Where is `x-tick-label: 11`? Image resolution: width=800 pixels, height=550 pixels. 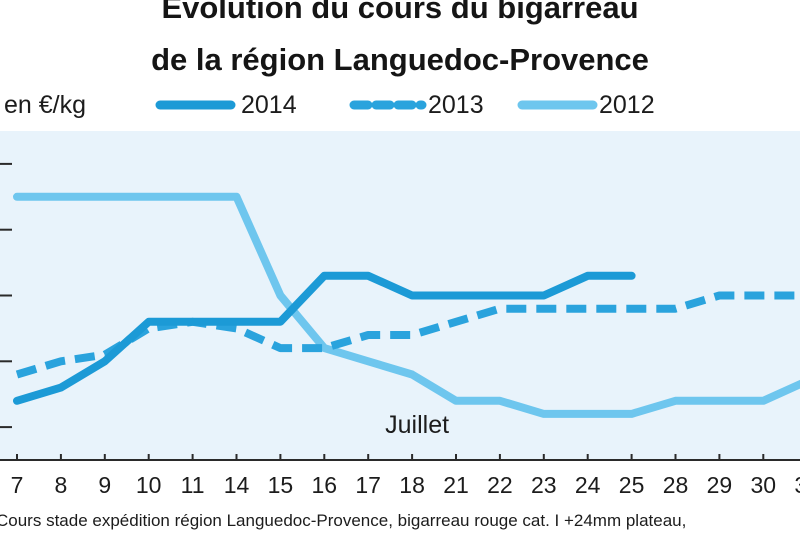 x-tick-label: 11 is located at coordinates (193, 485).